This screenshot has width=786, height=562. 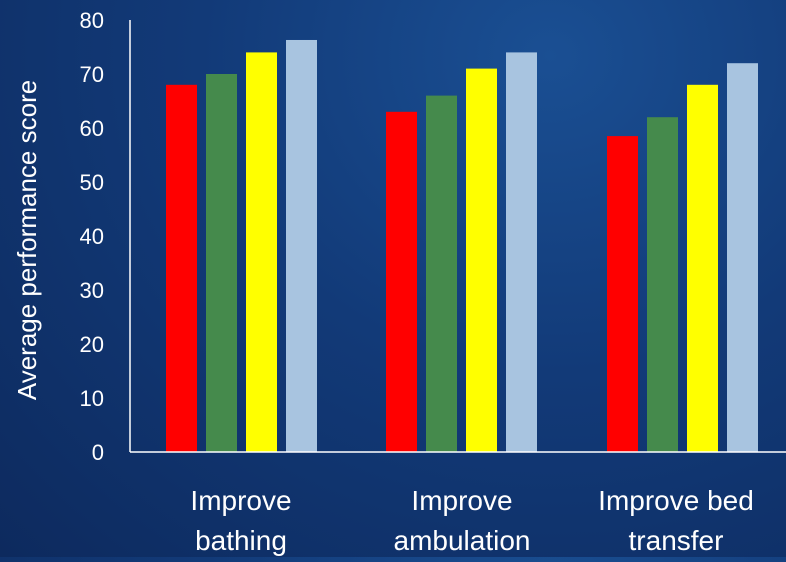 I want to click on x-tick-label: transfer, so click(x=676, y=540).